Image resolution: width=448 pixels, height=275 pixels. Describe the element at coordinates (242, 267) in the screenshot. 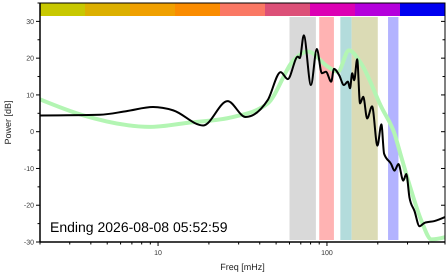

I see `x-axis-title: Freq [mHz]` at that location.